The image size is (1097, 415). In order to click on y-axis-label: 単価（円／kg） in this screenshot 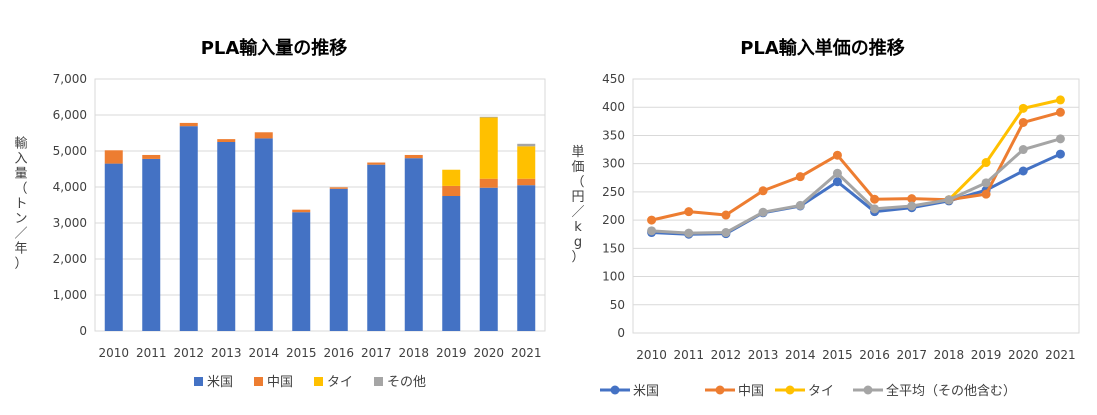, I will do `click(577, 204)`.